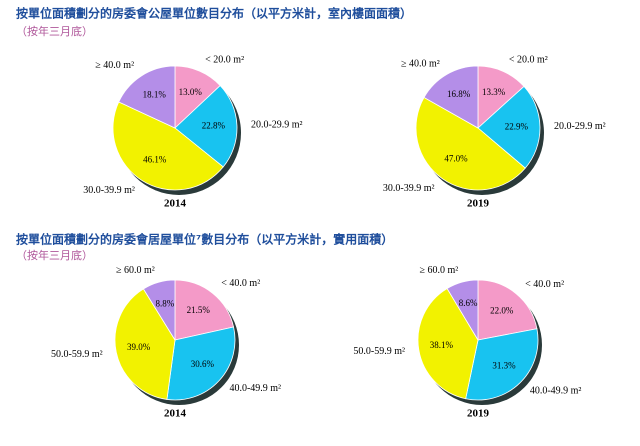 This screenshot has height=446, width=640. I want to click on section-title: 按單位面積劃分的房委會居屋單位⁷數目分布（以平方米計，實用面積）, so click(204, 239).